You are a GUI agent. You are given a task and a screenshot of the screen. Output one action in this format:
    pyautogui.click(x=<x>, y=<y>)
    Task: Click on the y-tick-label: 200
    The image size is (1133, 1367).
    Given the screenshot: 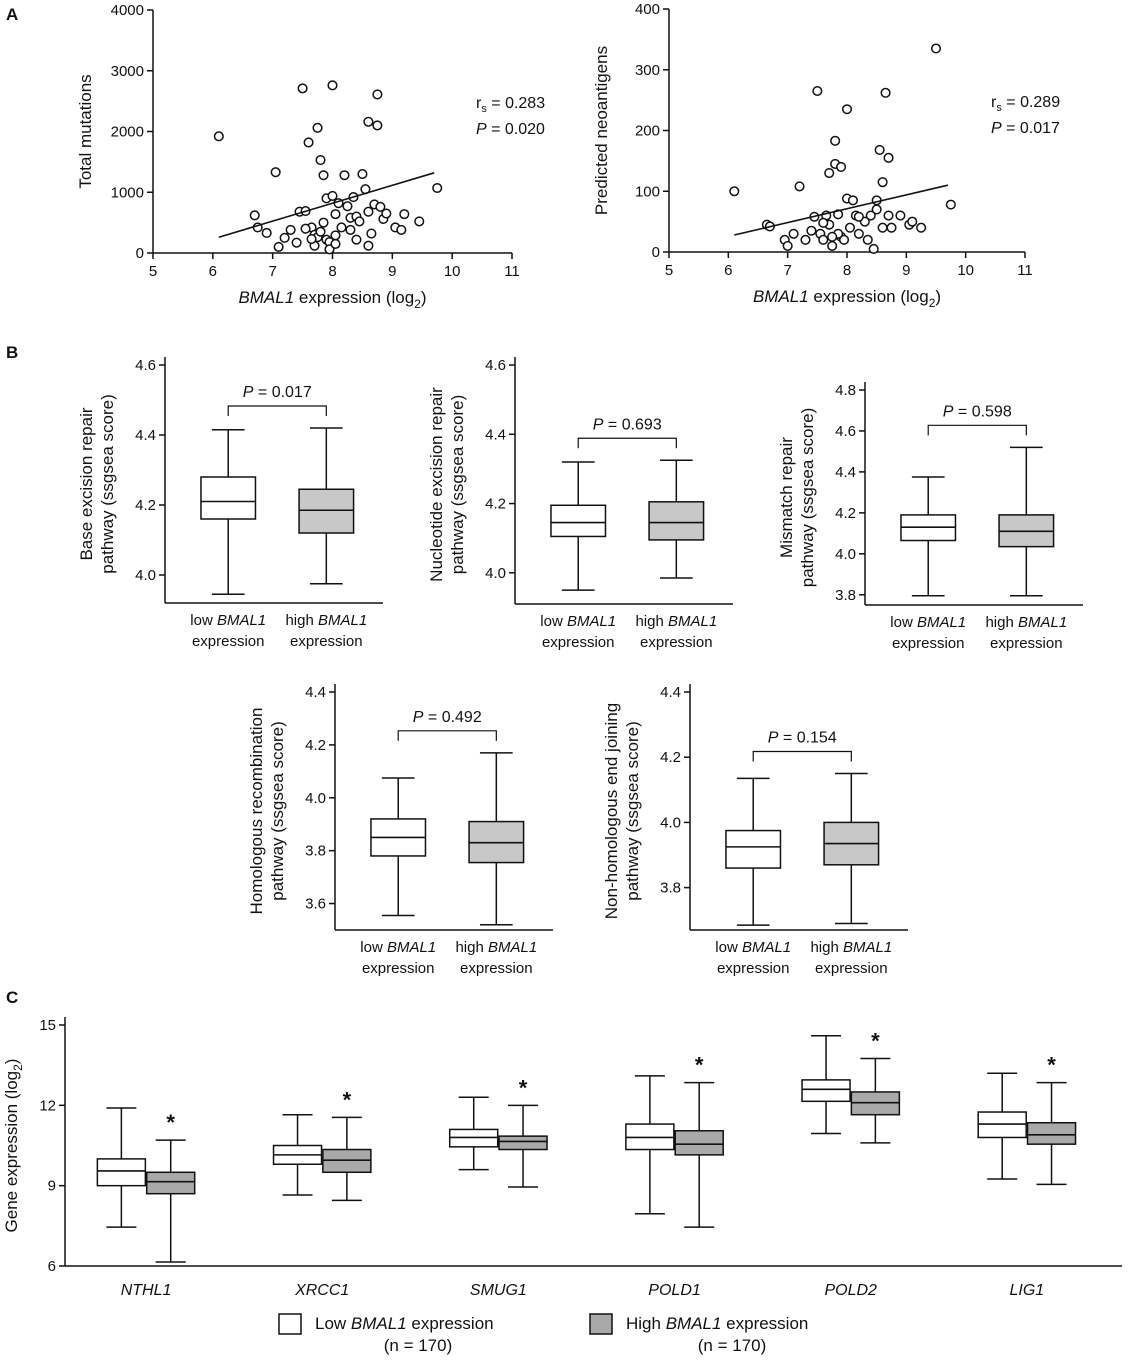 What is the action you would take?
    pyautogui.click(x=647, y=131)
    